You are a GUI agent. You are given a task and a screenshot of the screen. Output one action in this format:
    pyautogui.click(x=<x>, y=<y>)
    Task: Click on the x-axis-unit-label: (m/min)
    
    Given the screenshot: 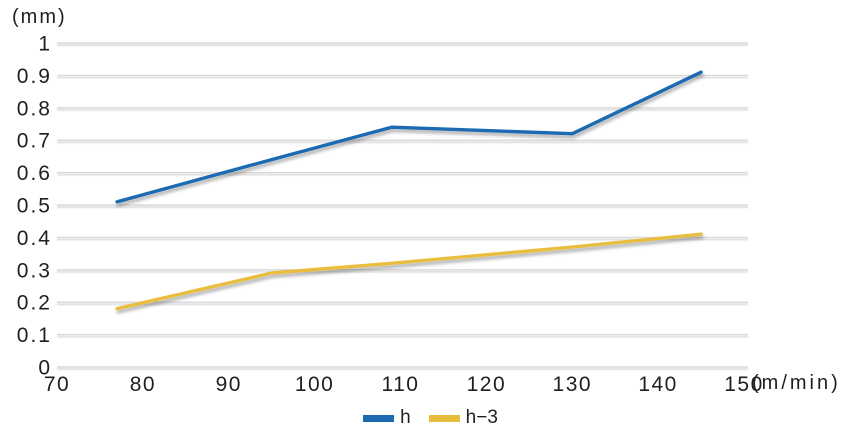 What is the action you would take?
    pyautogui.click(x=796, y=383)
    